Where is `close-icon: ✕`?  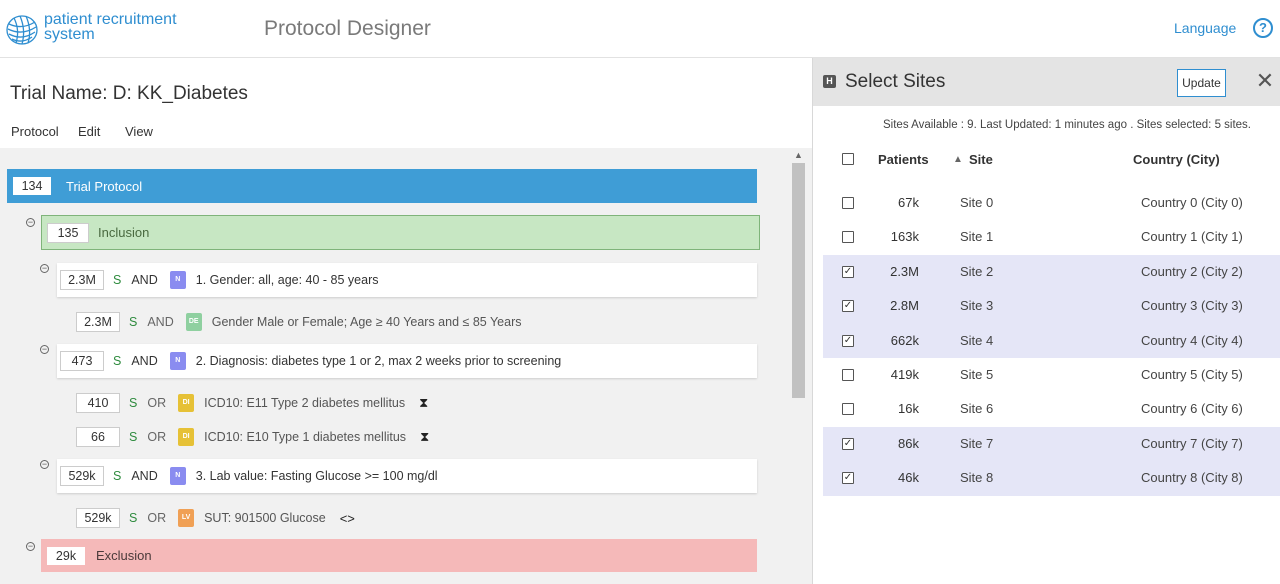 close-icon: ✕ is located at coordinates (1265, 80).